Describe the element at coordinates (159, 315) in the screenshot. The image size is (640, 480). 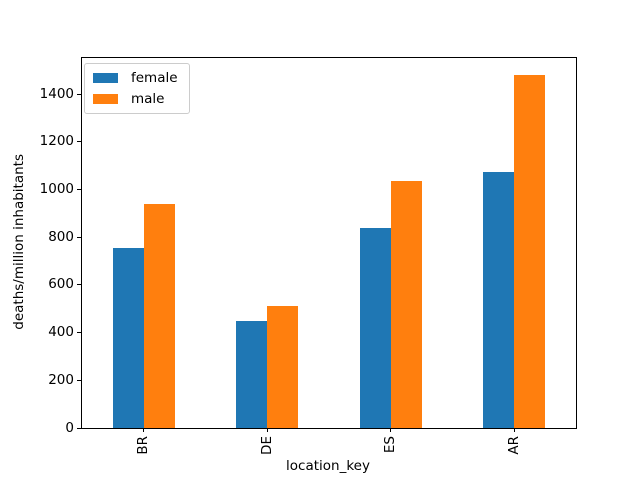
I see `bar-male-BR` at that location.